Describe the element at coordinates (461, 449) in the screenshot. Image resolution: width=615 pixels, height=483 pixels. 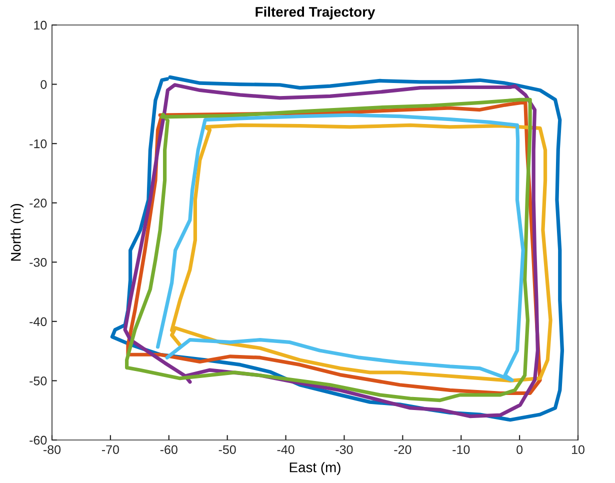
I see `x-tick-label: -10` at that location.